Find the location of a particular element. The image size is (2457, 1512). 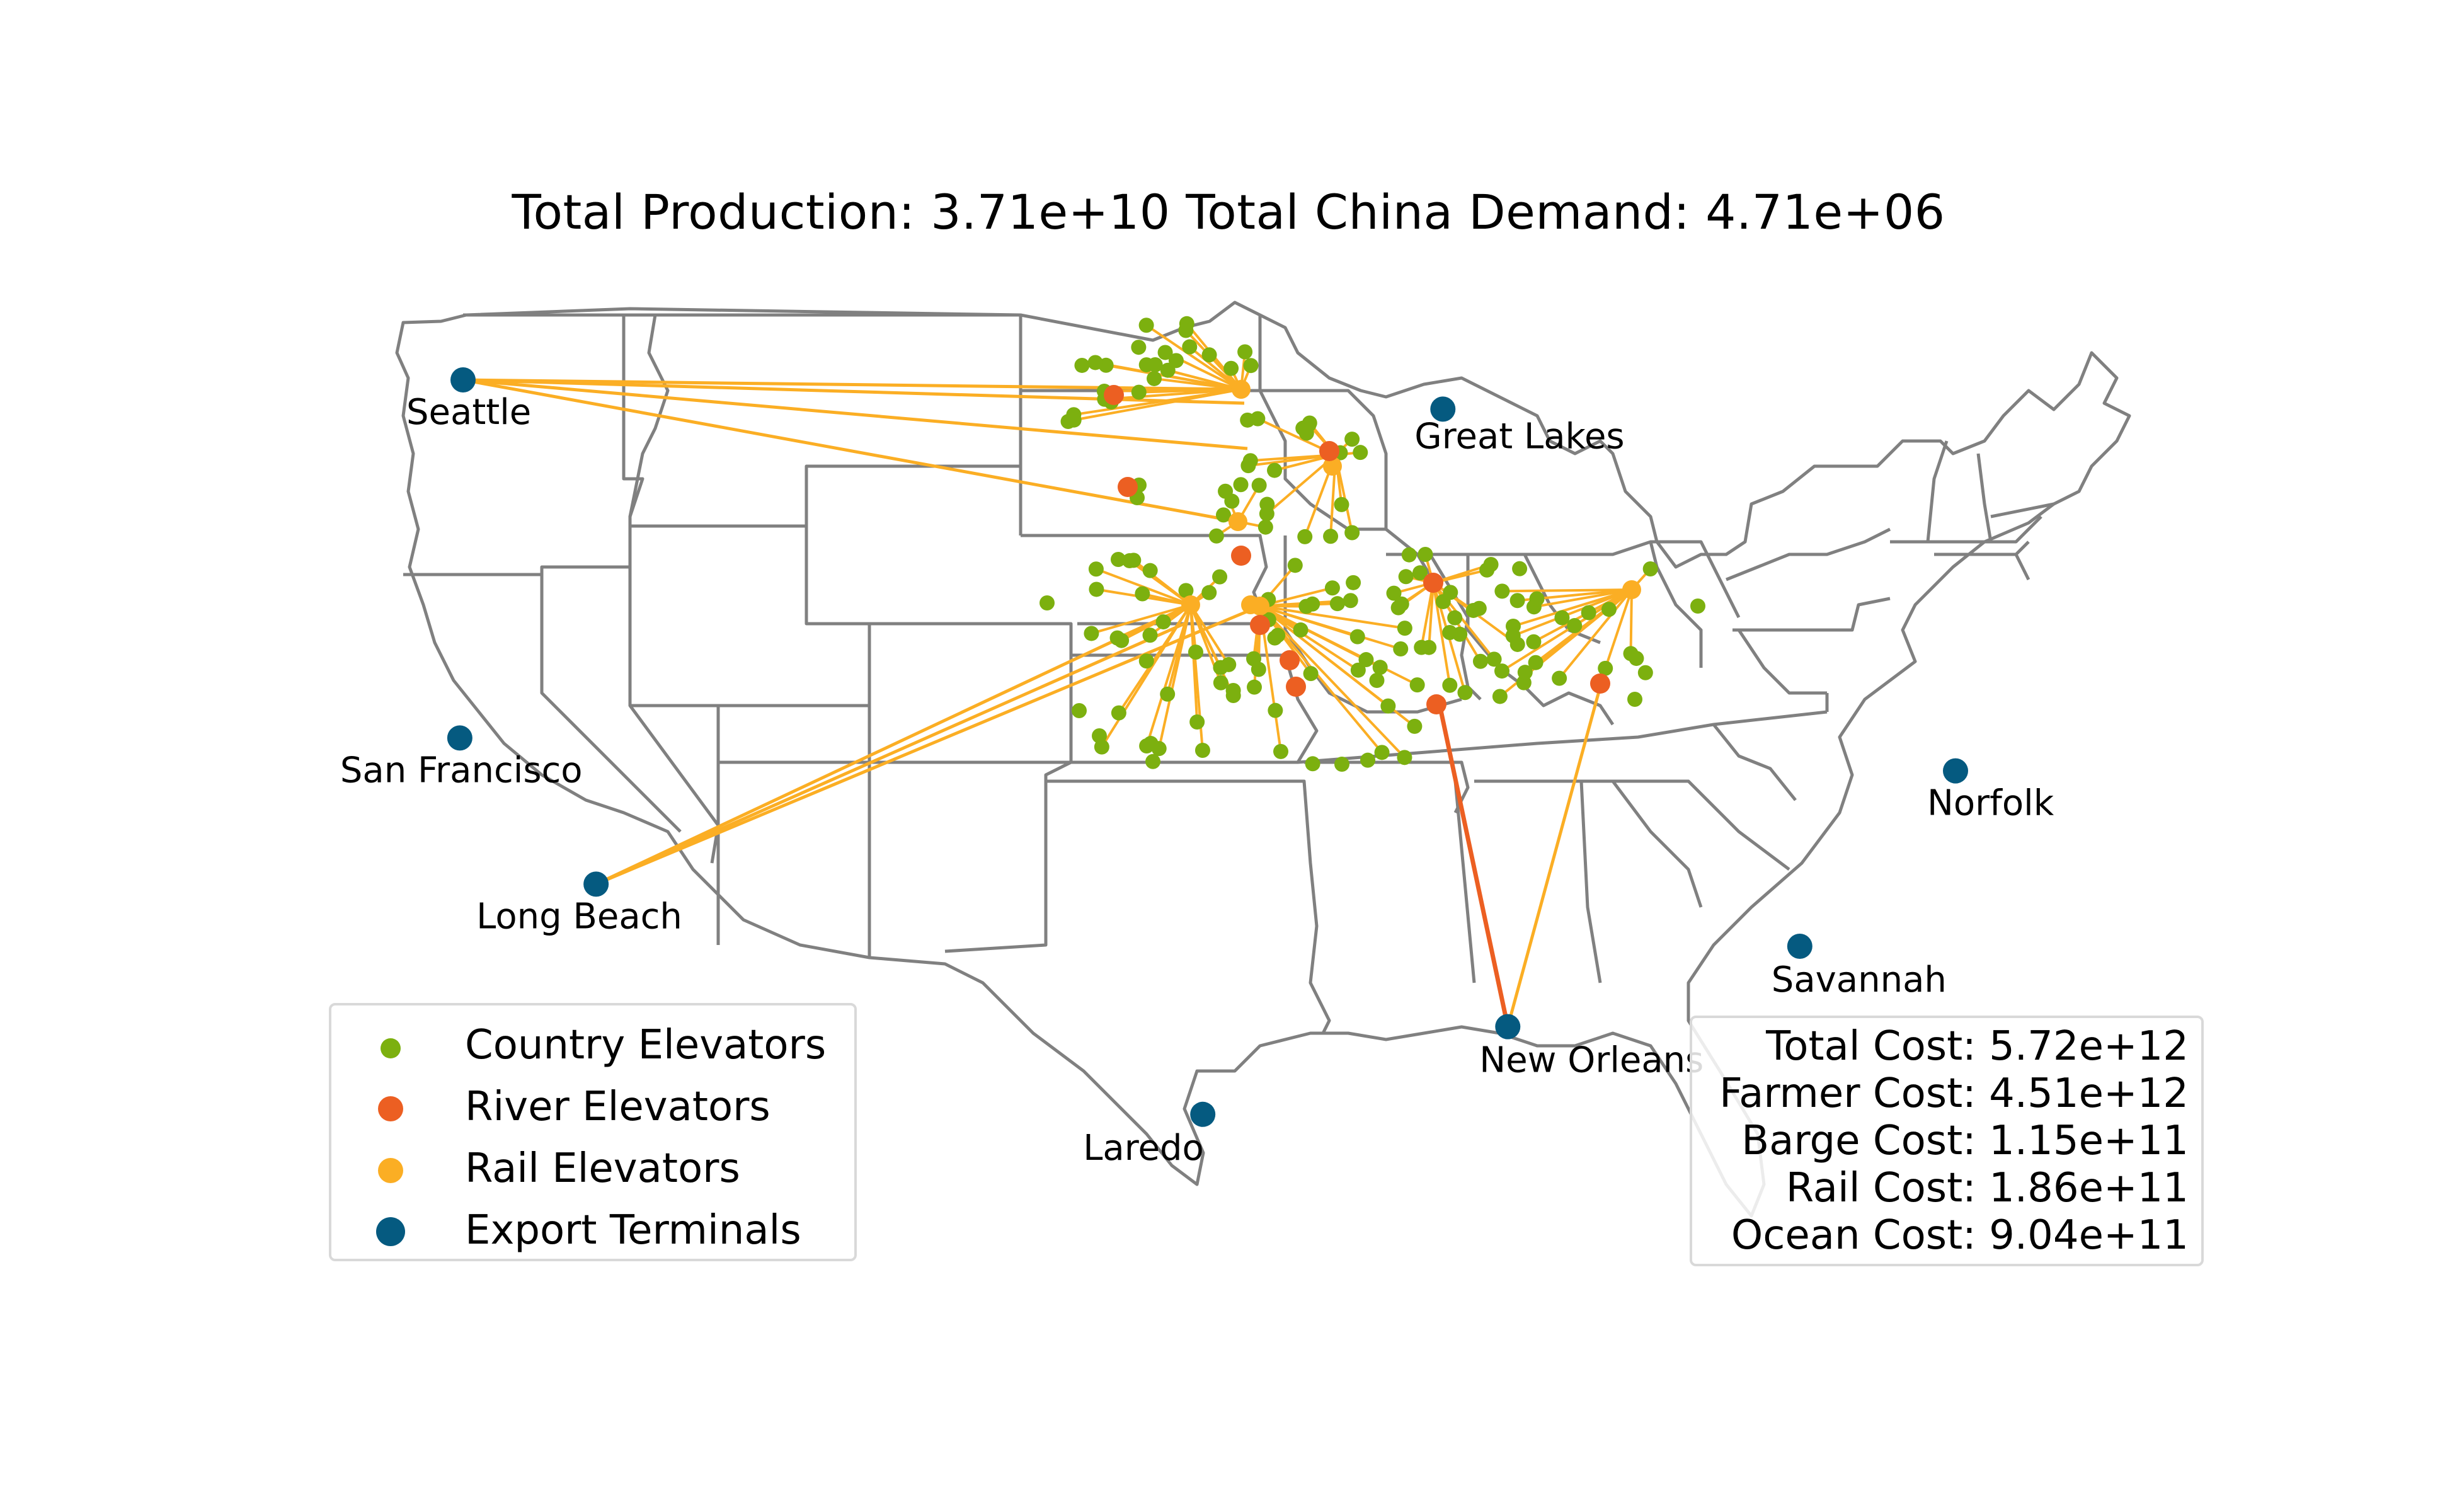

elevator-points is located at coordinates (1372, 544).